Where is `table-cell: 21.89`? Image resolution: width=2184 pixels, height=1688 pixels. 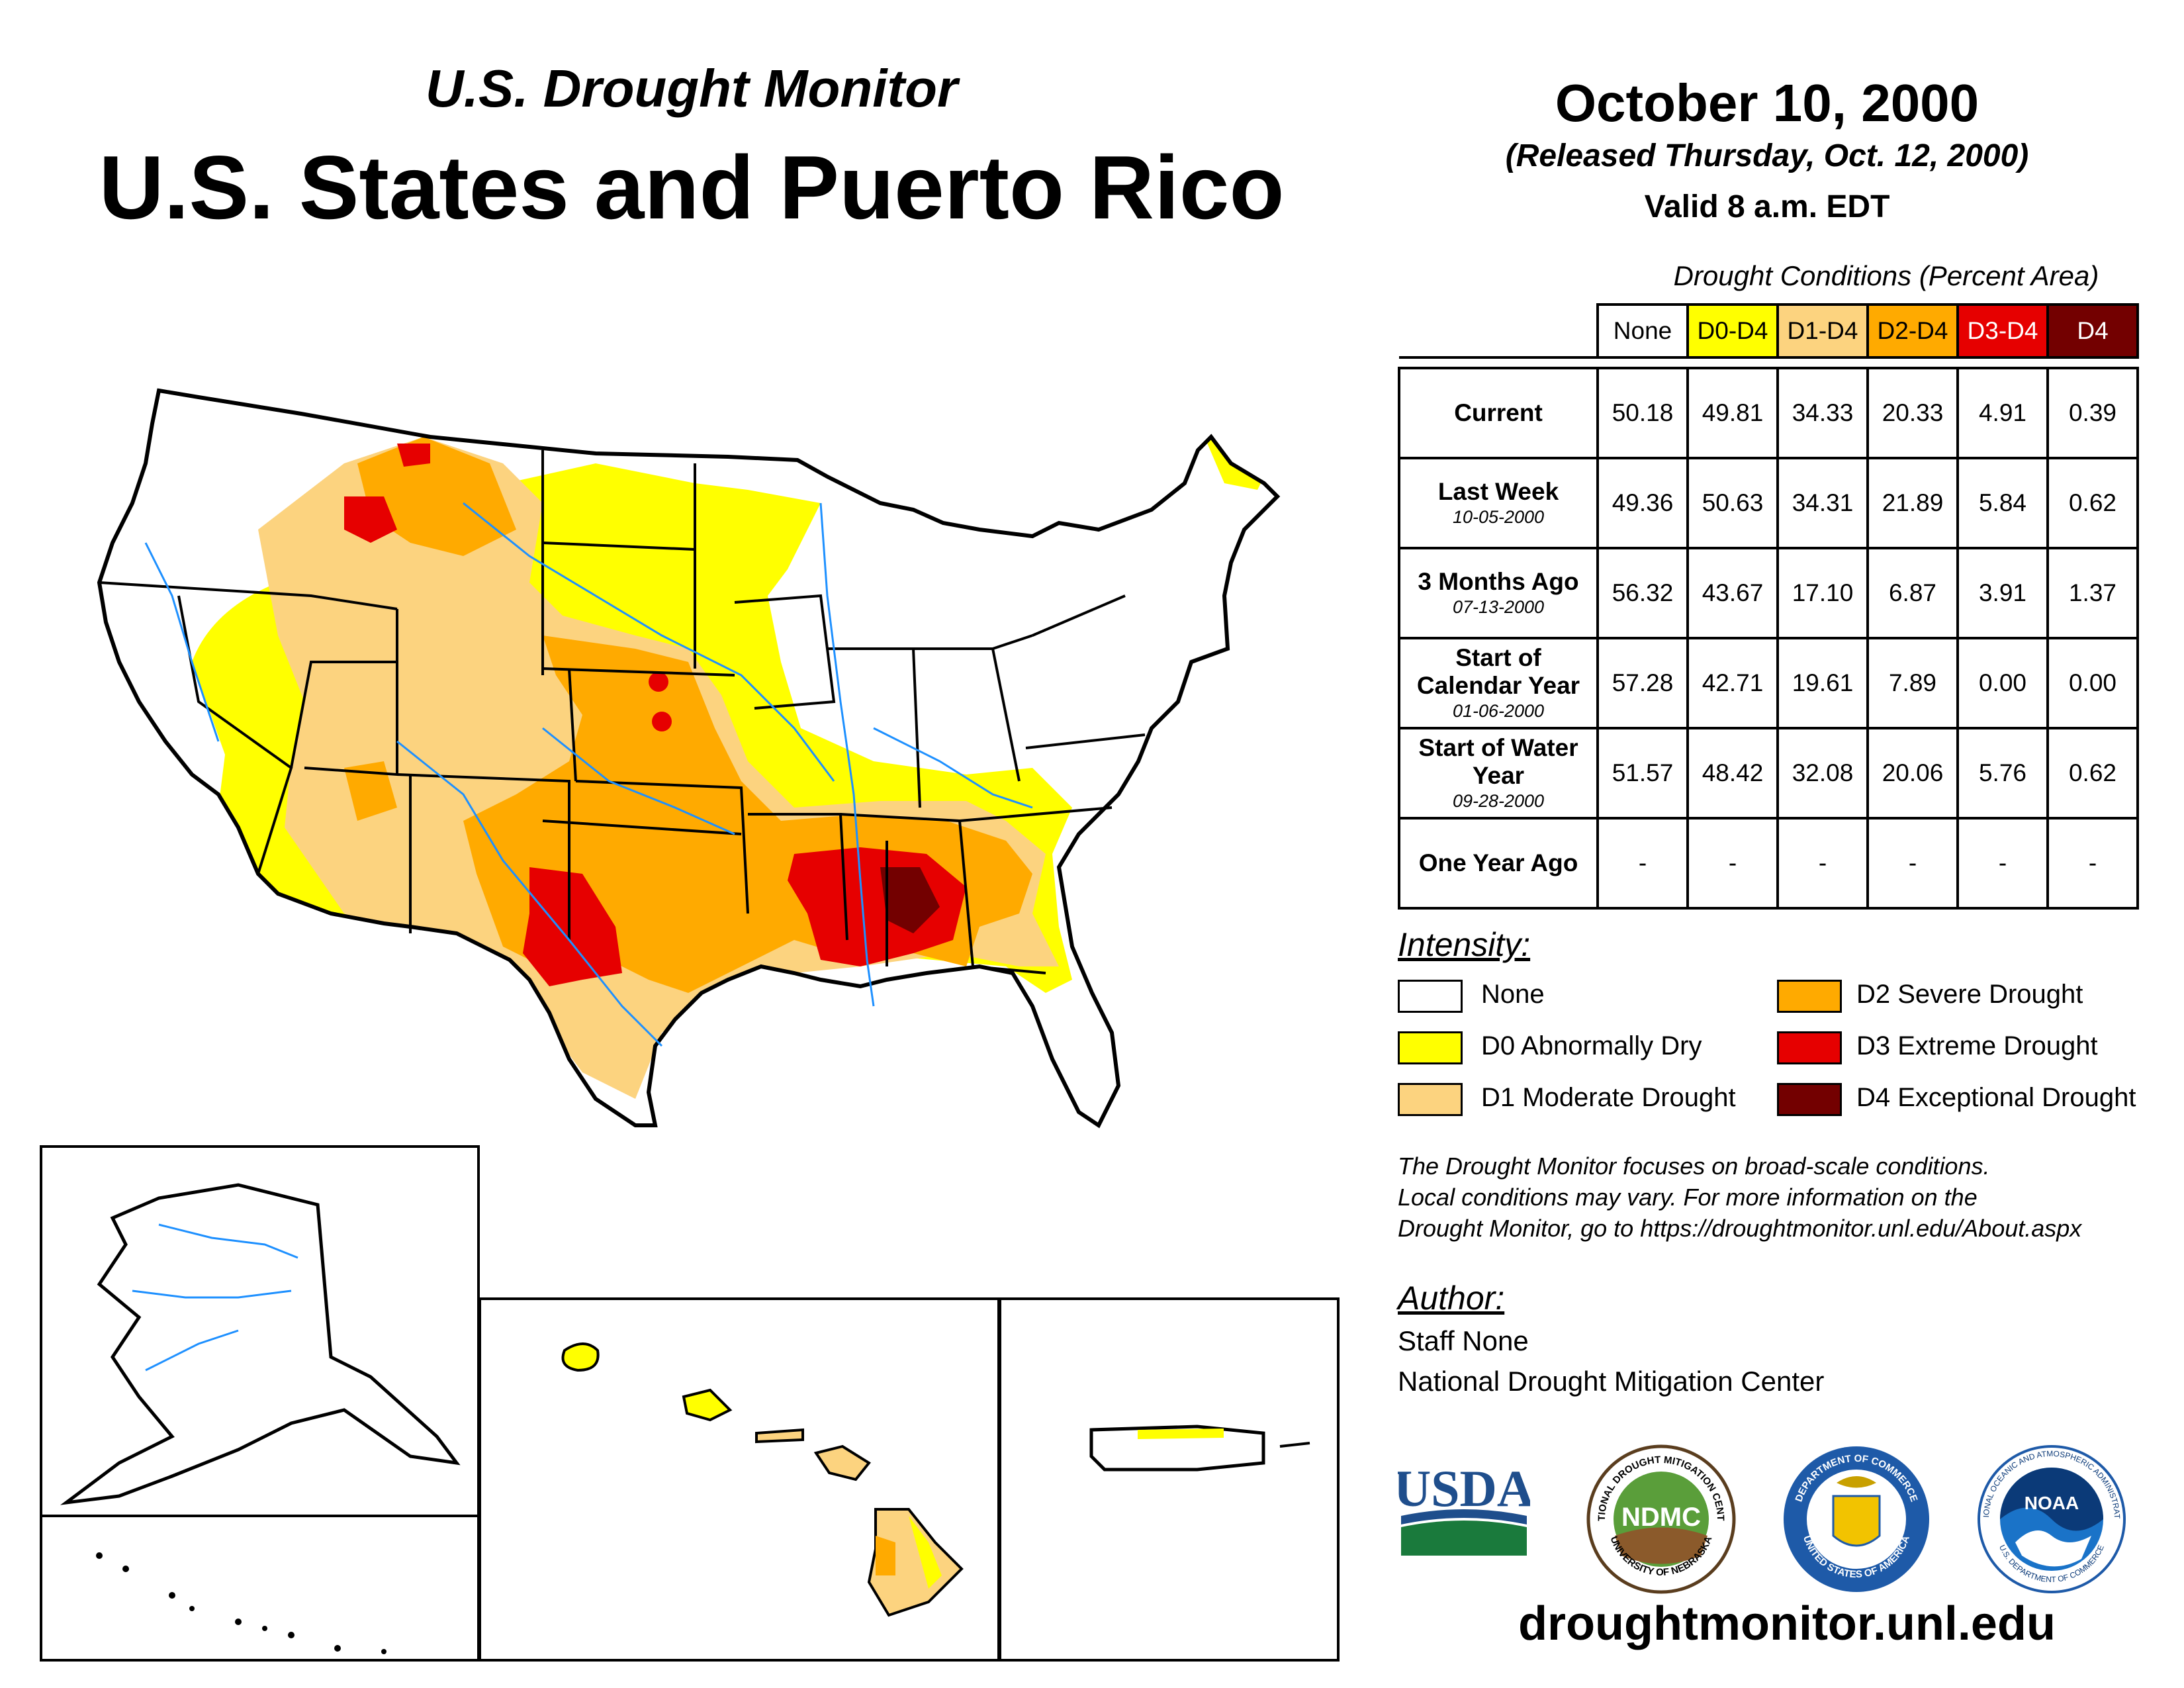 table-cell: 21.89 is located at coordinates (1912, 503).